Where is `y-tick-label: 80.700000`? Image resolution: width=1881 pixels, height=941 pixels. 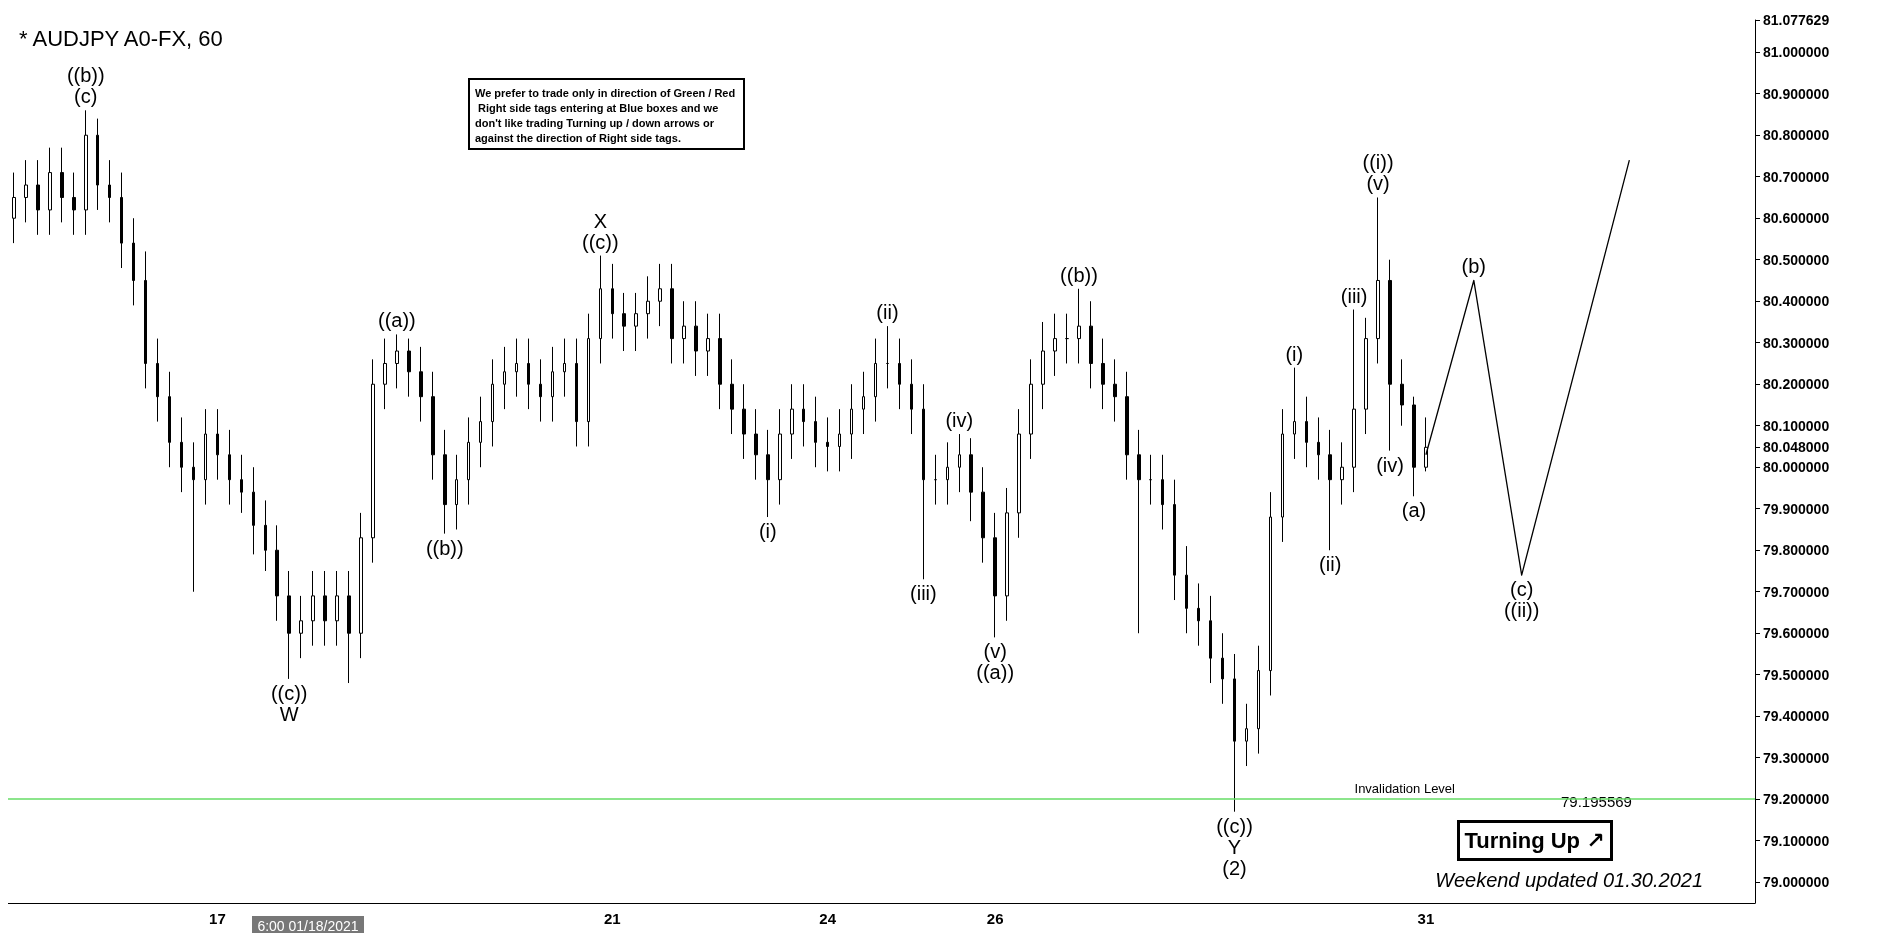 y-tick-label: 80.700000 is located at coordinates (1796, 176).